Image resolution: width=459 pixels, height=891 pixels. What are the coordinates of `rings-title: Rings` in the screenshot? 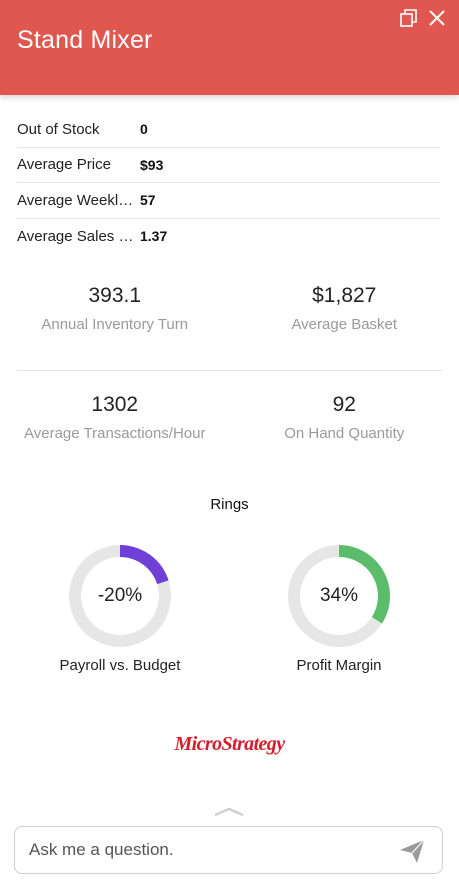 It's located at (229, 504).